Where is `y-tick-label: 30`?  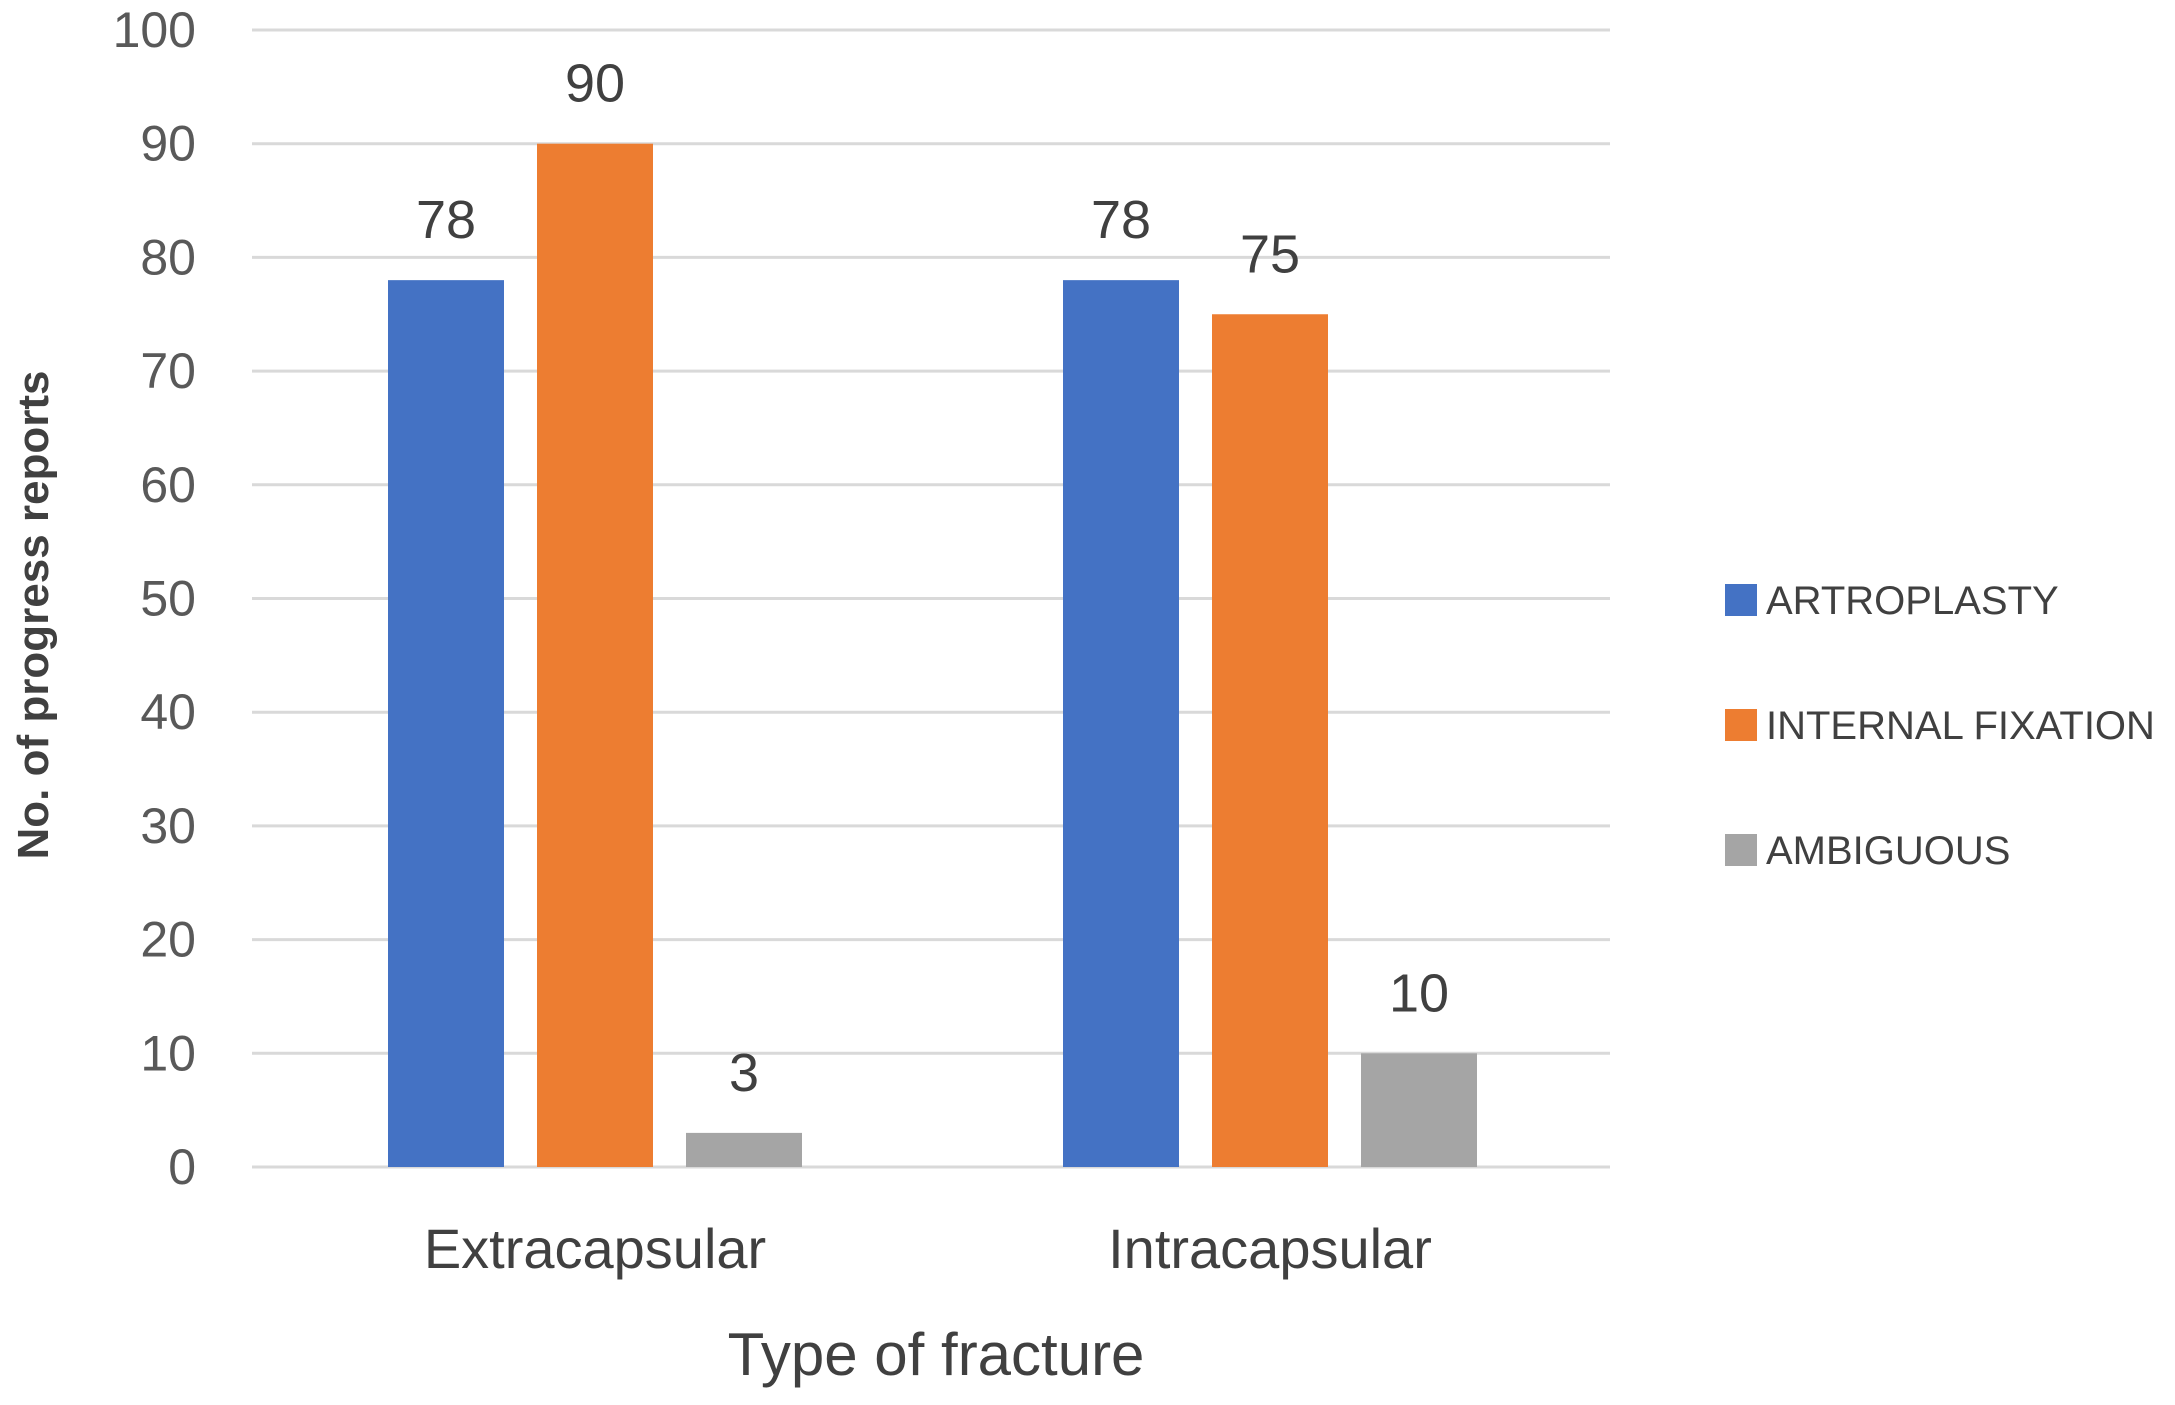 y-tick-label: 30 is located at coordinates (168, 826).